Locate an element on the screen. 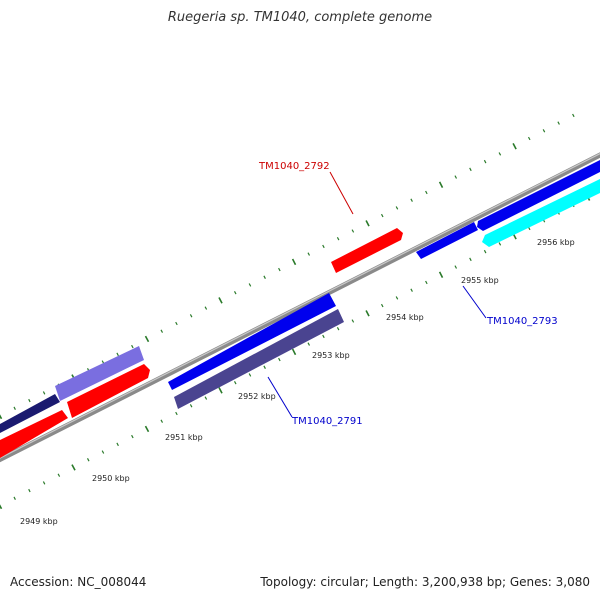 Image resolution: width=600 pixels, height=600 pixels. gene-label-tm1040-2792: TM1040_2792 is located at coordinates (294, 166).